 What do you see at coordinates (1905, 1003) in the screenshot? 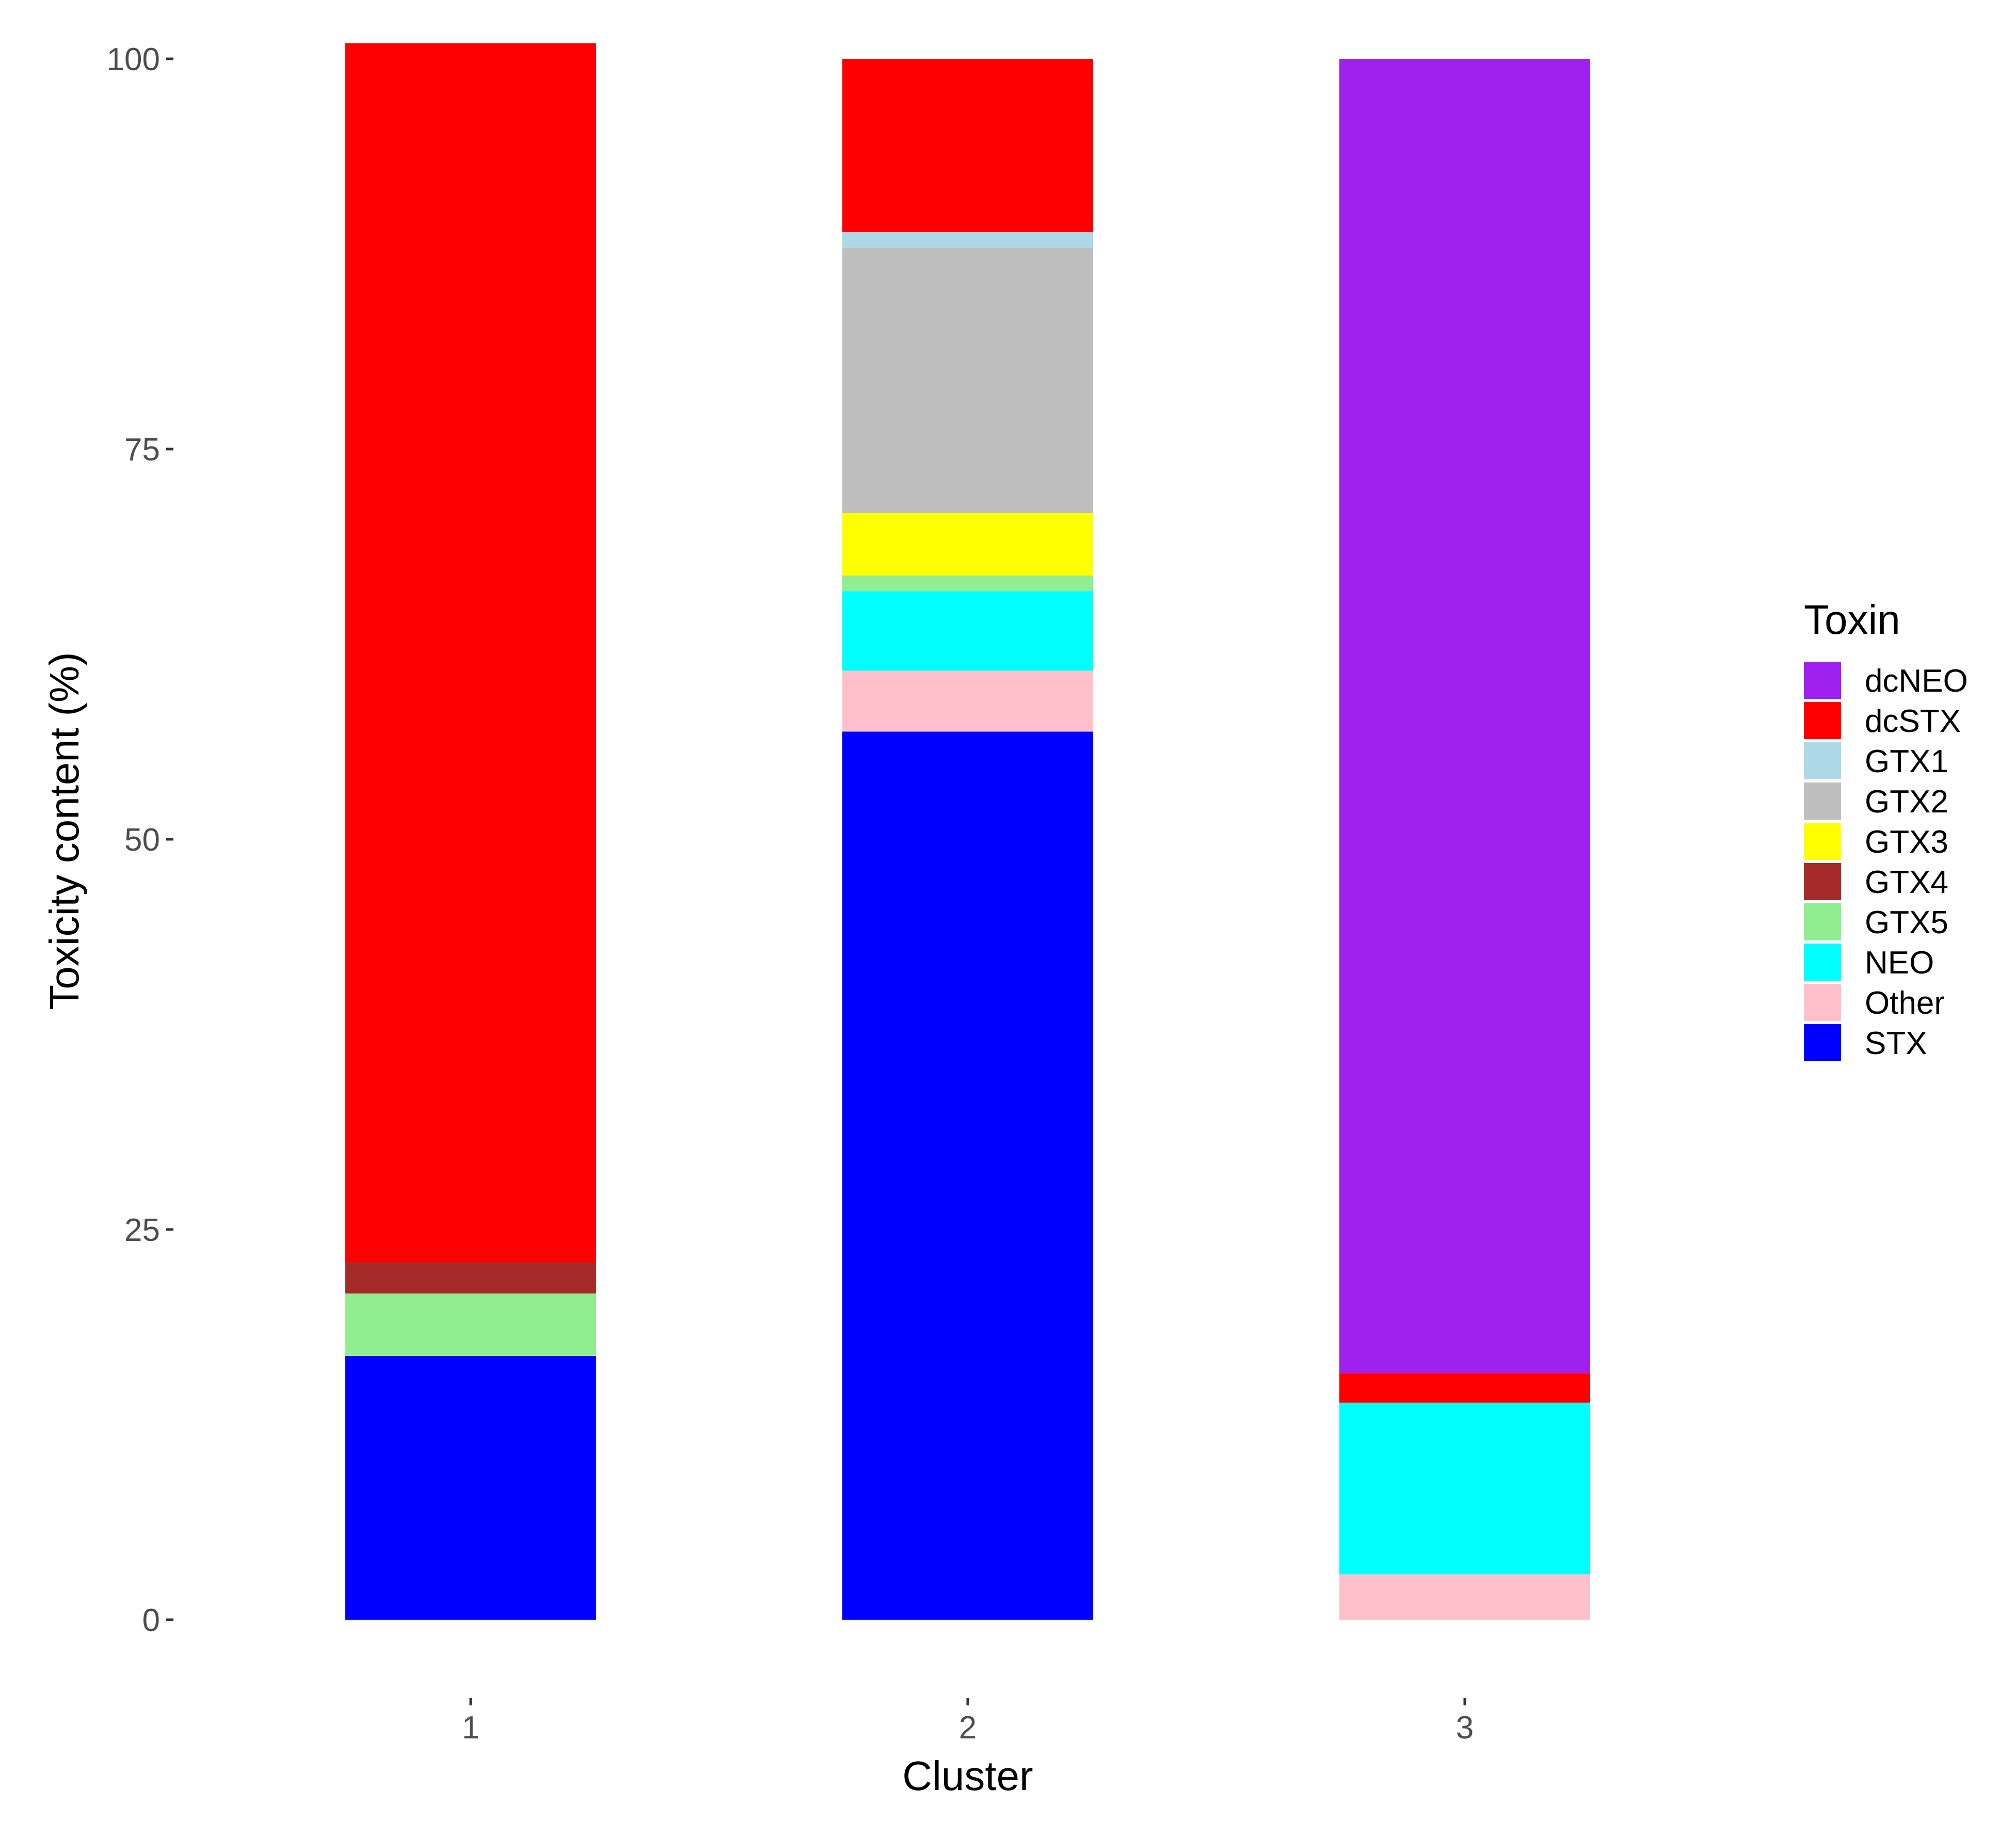
I see `legend-label-other: Other` at bounding box center [1905, 1003].